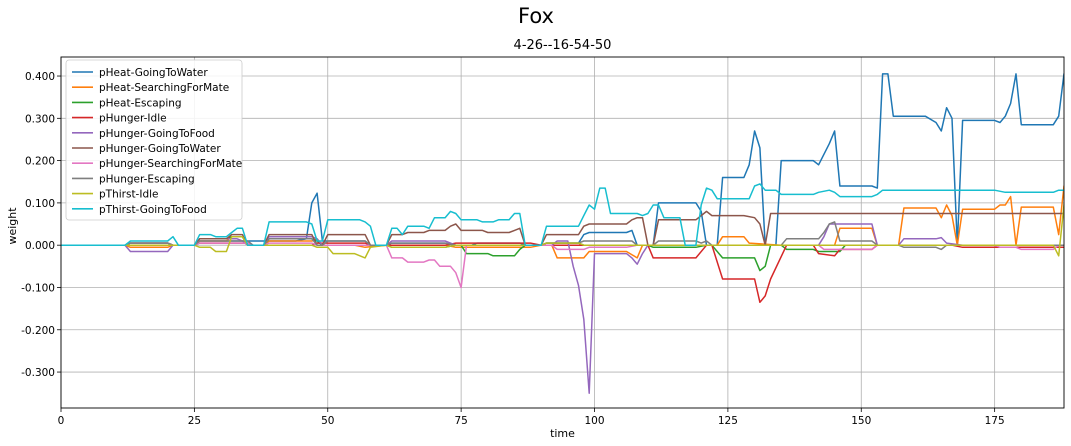  Describe the element at coordinates (133, 119) in the screenshot. I see `legend-entry: pHunger-Idle` at that location.